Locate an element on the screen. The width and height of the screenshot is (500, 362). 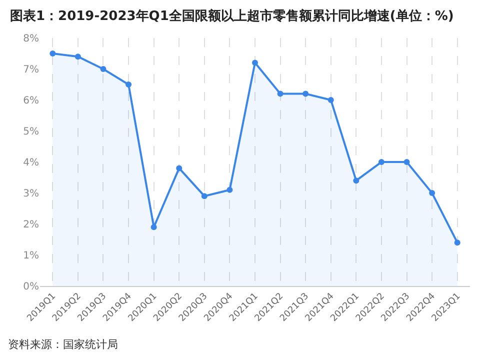
y-tick-label: 6% is located at coordinates (31, 101).